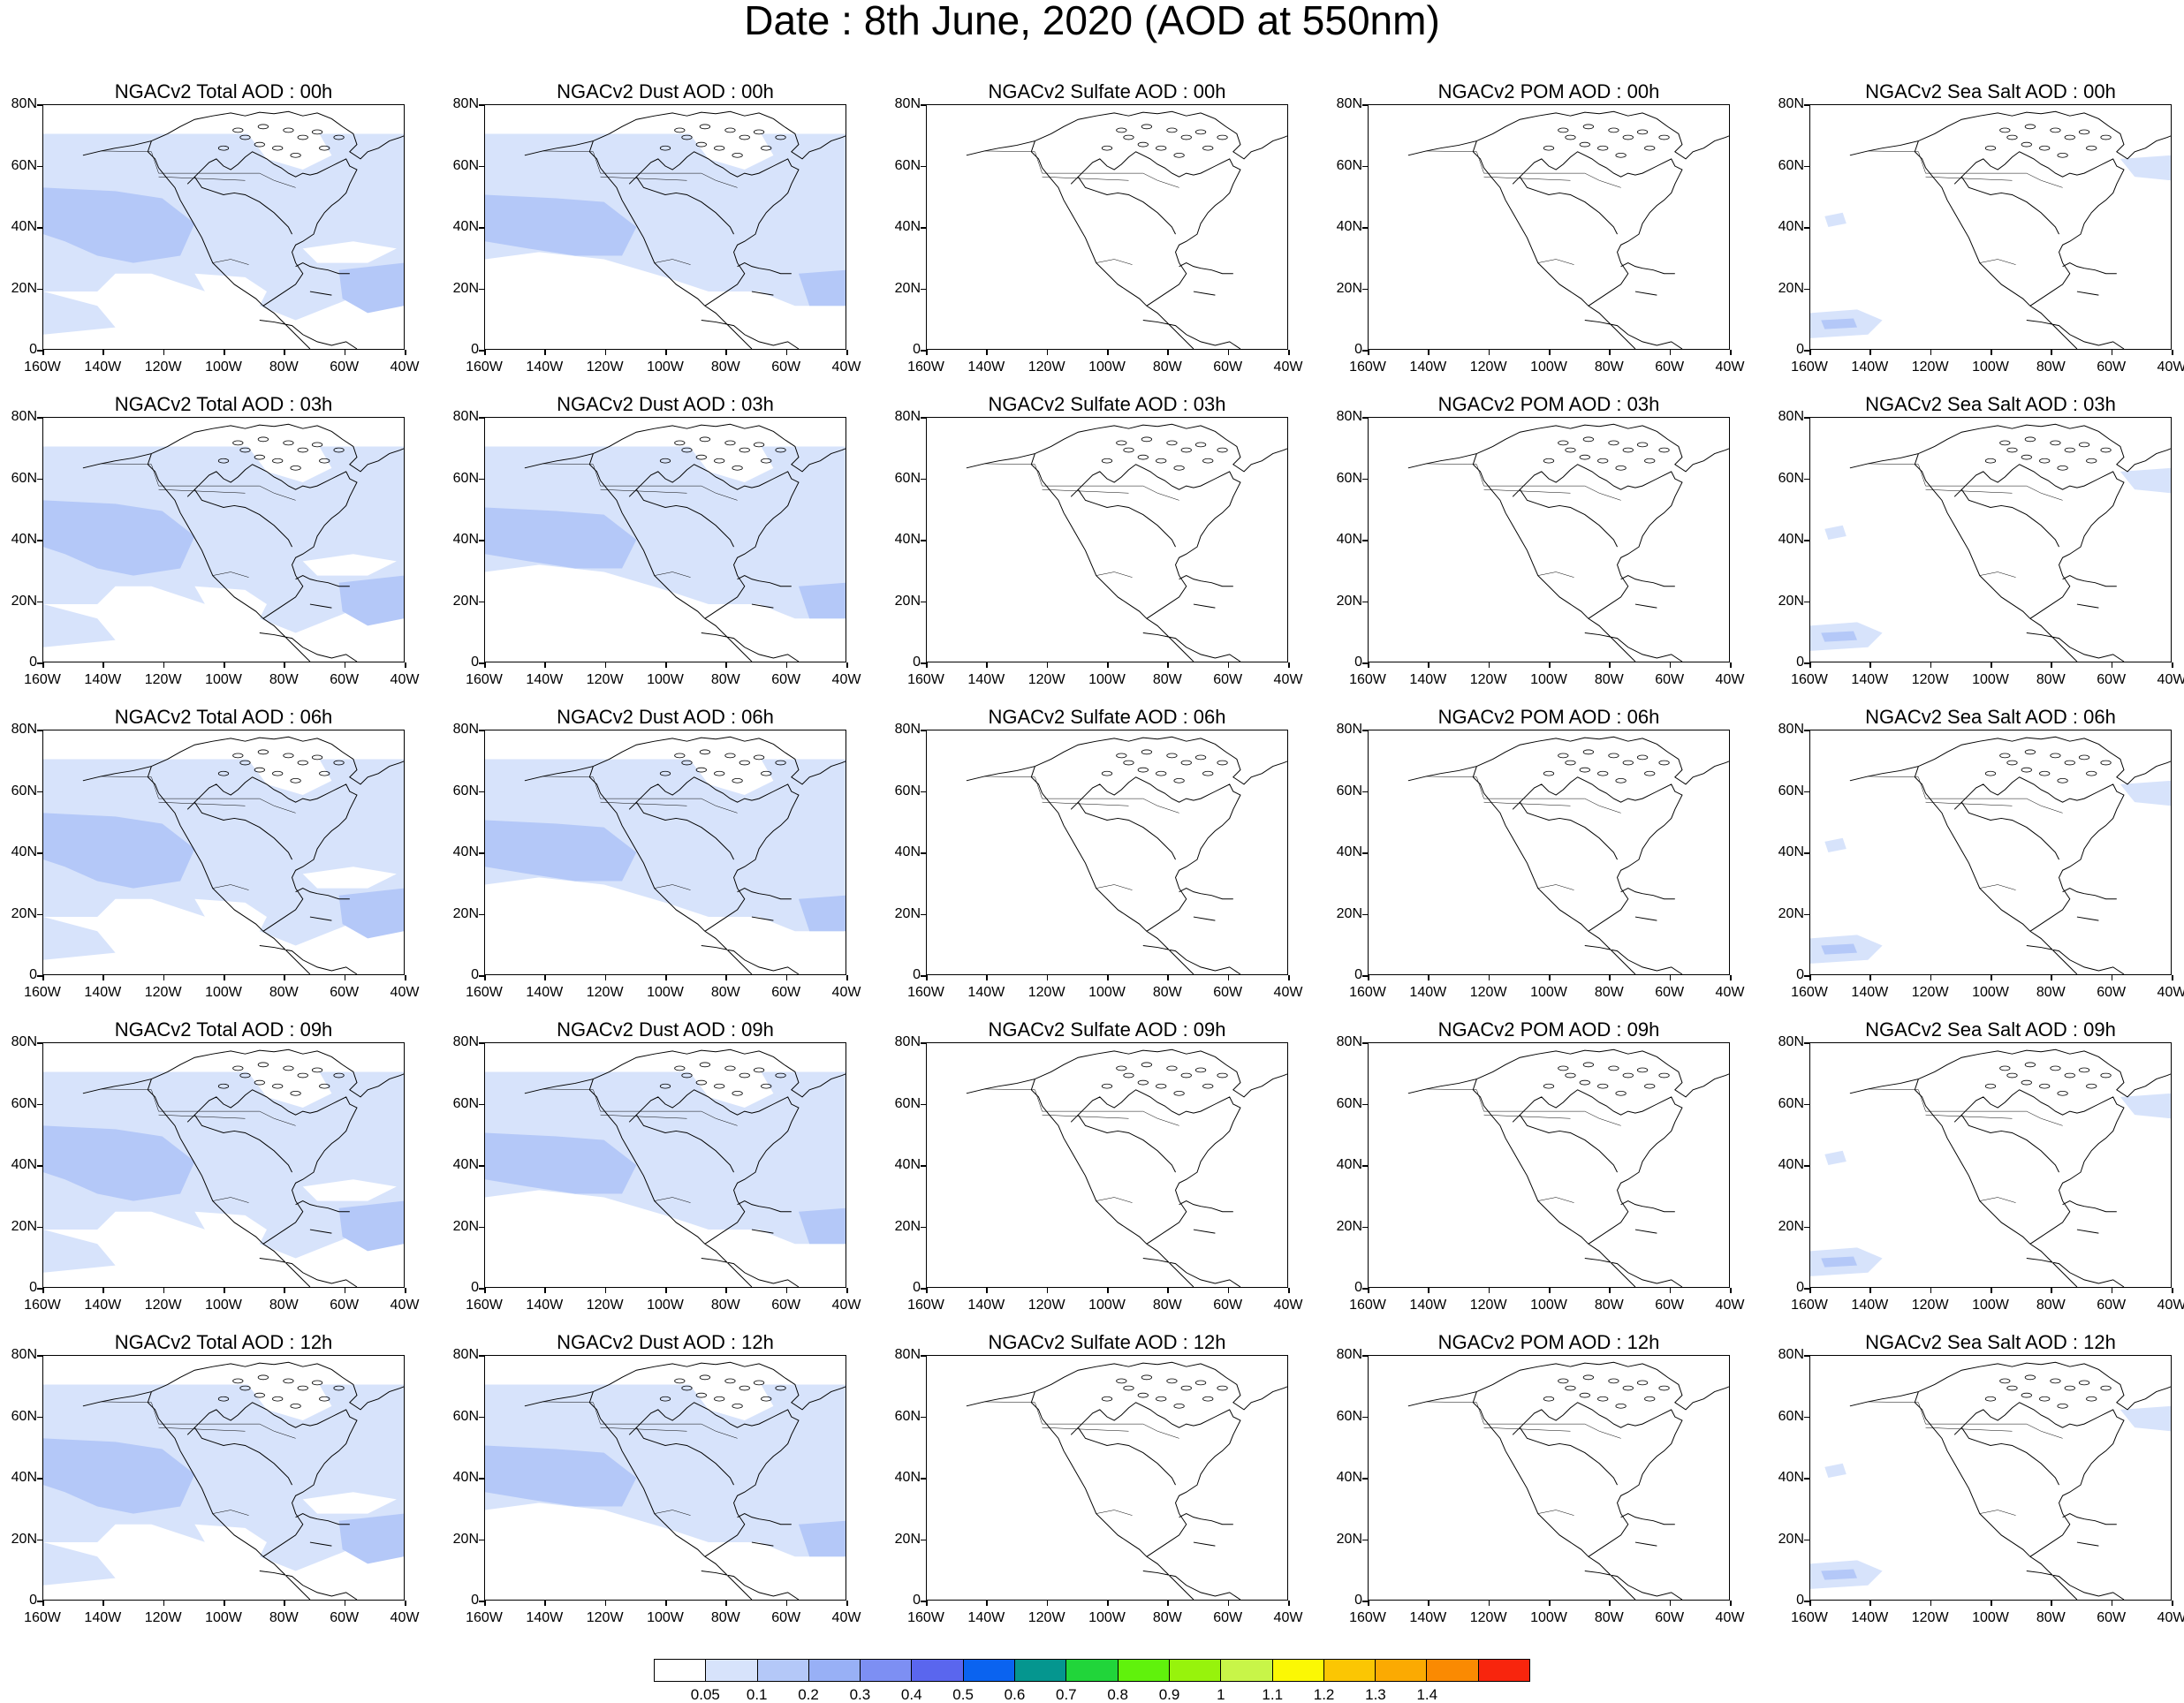 This screenshot has width=2184, height=1703. Describe the element at coordinates (1324, 1694) in the screenshot. I see `colorbar-label: 1.2` at that location.